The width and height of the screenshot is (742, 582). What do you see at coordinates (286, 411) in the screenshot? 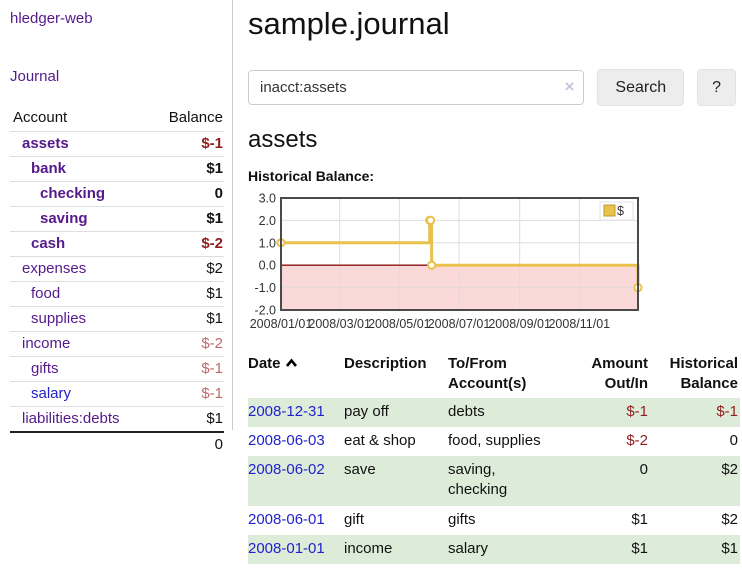
I see `transaction-date-link: 2008-12-31` at bounding box center [286, 411].